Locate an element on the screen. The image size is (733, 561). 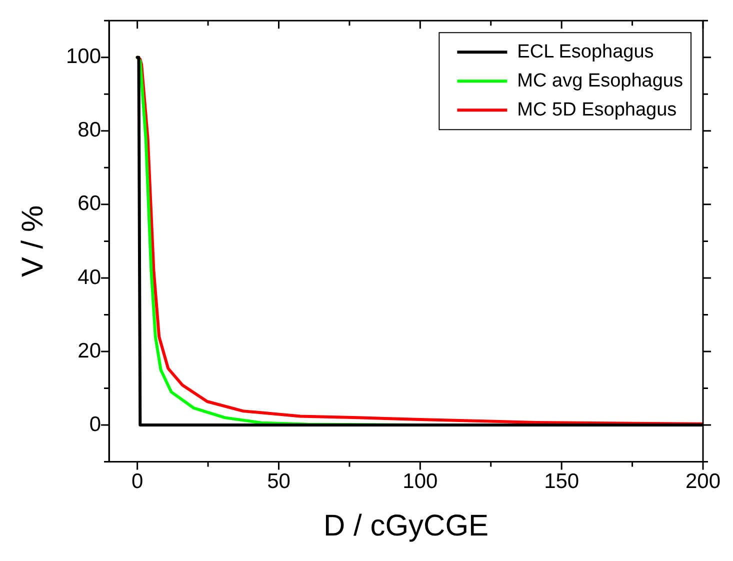
y-tick-label: 0 is located at coordinates (95, 424).